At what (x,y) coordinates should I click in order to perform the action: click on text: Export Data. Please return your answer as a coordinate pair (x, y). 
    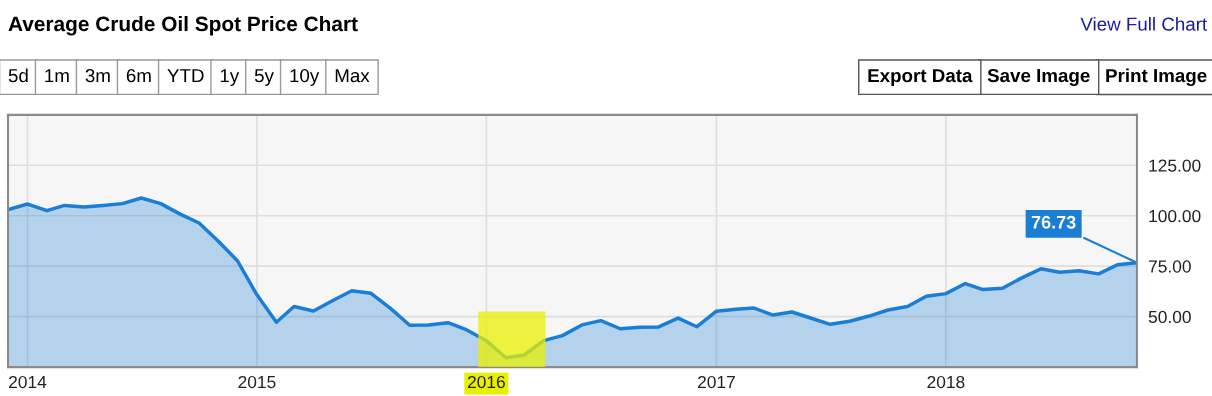
    Looking at the image, I should click on (920, 77).